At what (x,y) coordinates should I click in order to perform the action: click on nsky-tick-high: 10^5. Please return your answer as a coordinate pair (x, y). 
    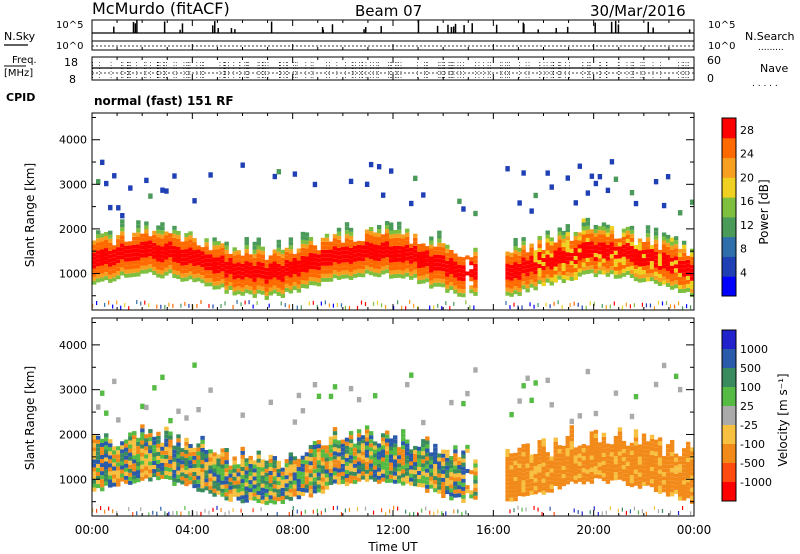
    Looking at the image, I should click on (69, 25).